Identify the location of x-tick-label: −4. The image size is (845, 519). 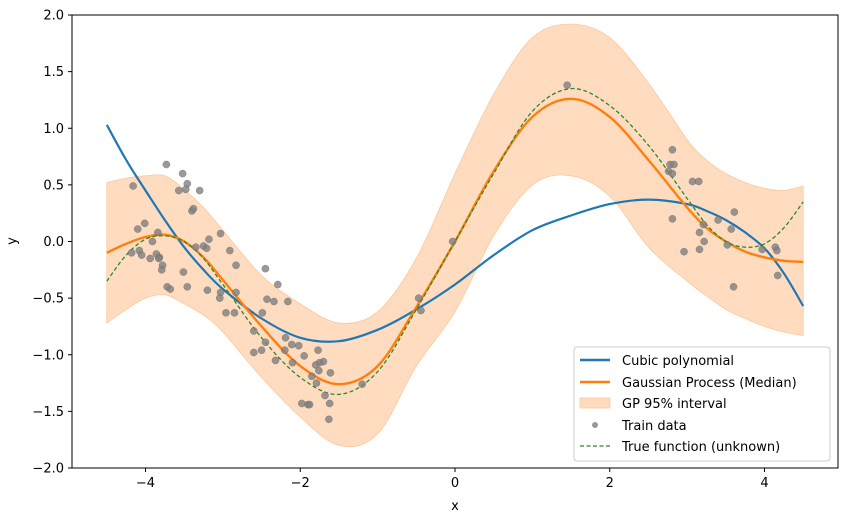
(145, 483).